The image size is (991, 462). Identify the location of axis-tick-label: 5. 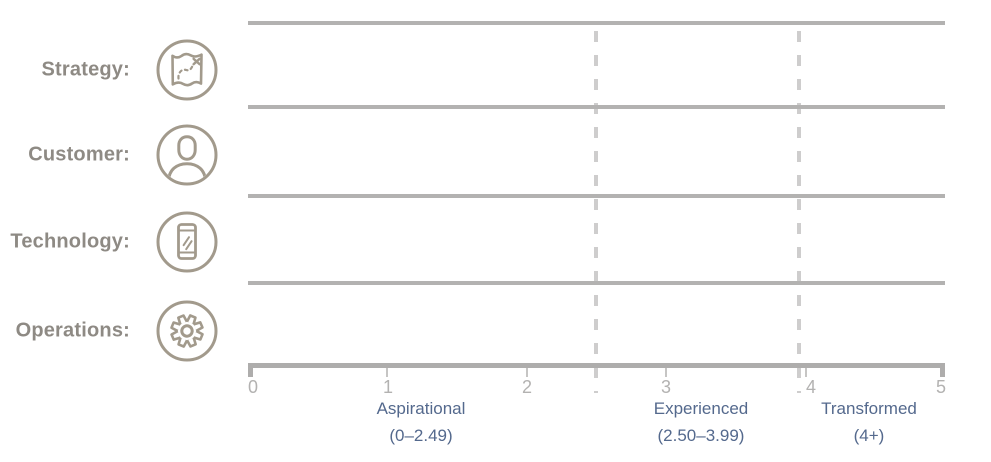
(940, 387).